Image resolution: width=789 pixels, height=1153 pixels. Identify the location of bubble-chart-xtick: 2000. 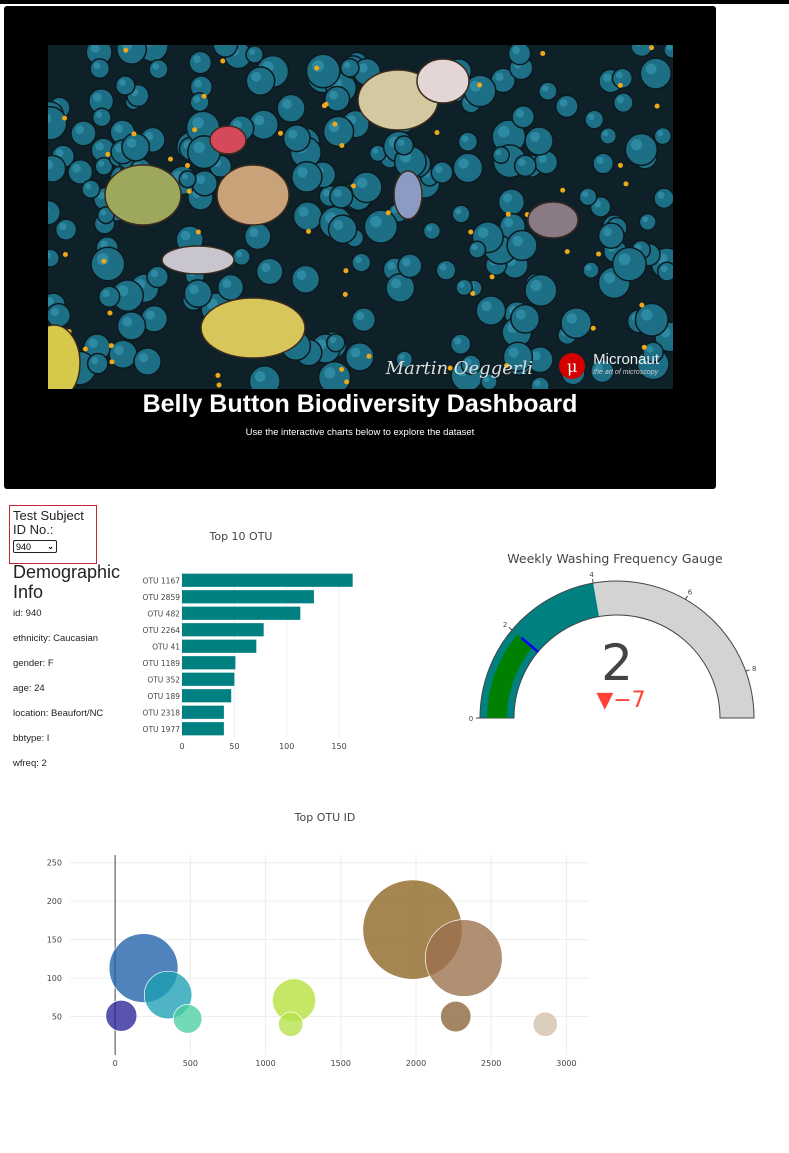
(416, 1063).